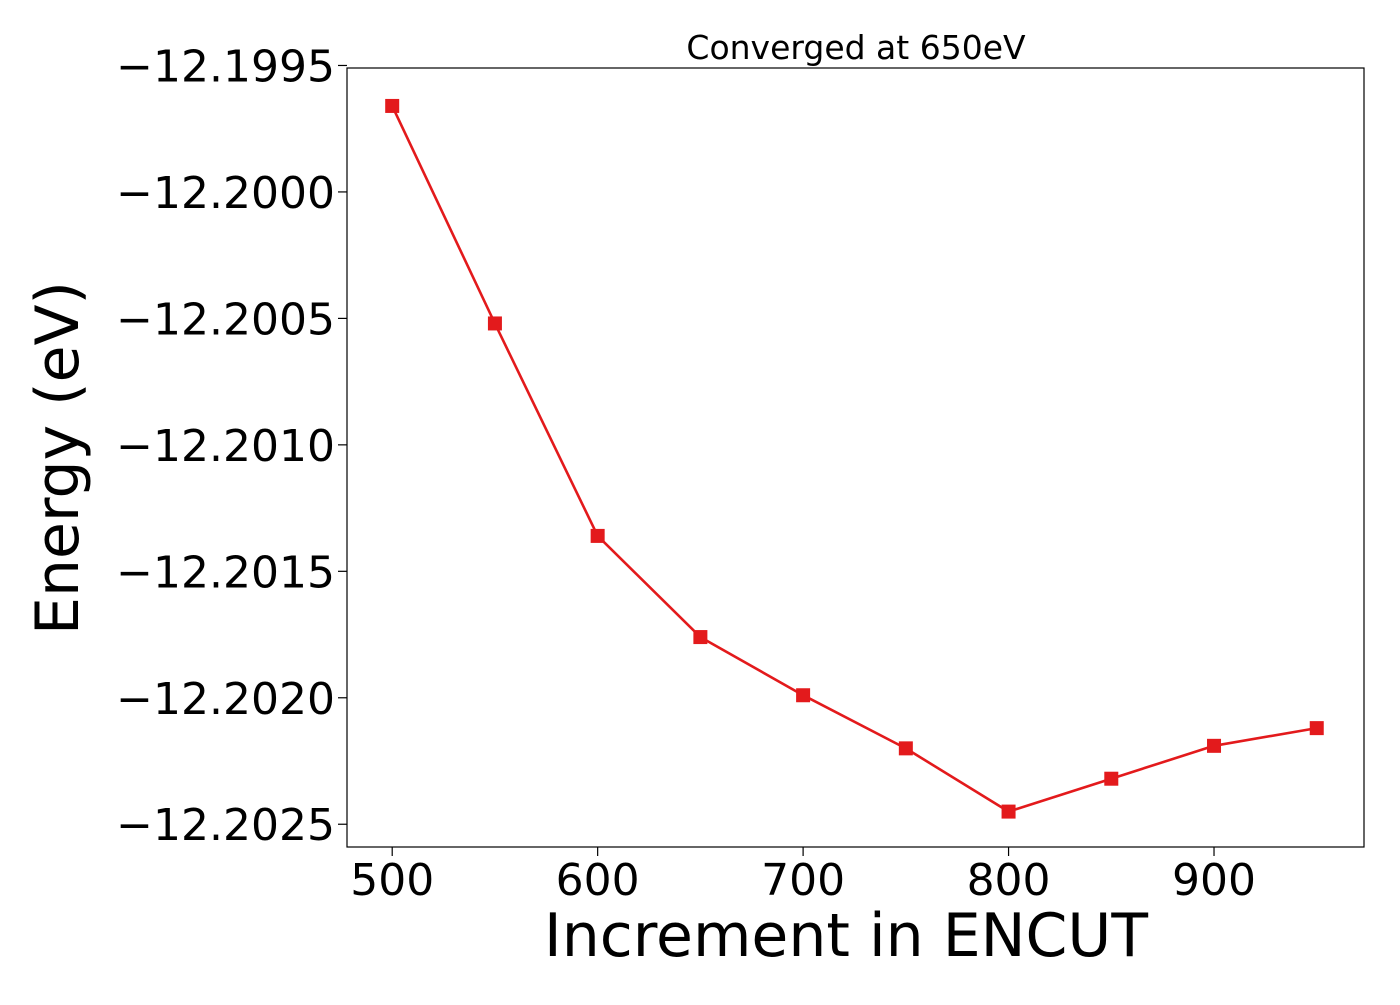  What do you see at coordinates (1009, 880) in the screenshot?
I see `x-tick-label: 800` at bounding box center [1009, 880].